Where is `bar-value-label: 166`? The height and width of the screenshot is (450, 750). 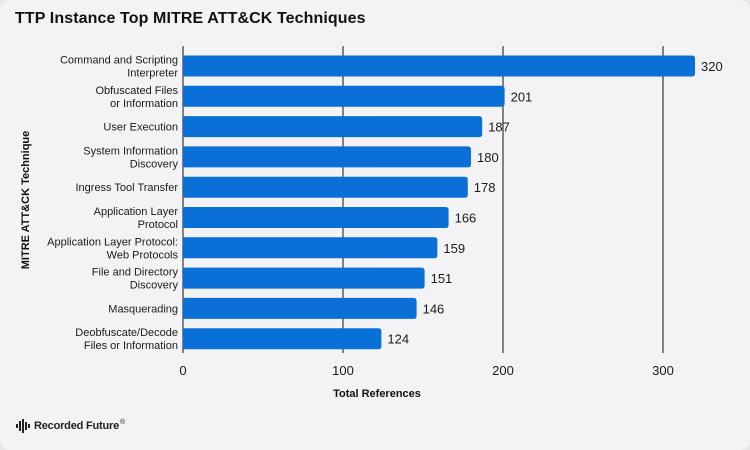
bar-value-label: 166 is located at coordinates (466, 218).